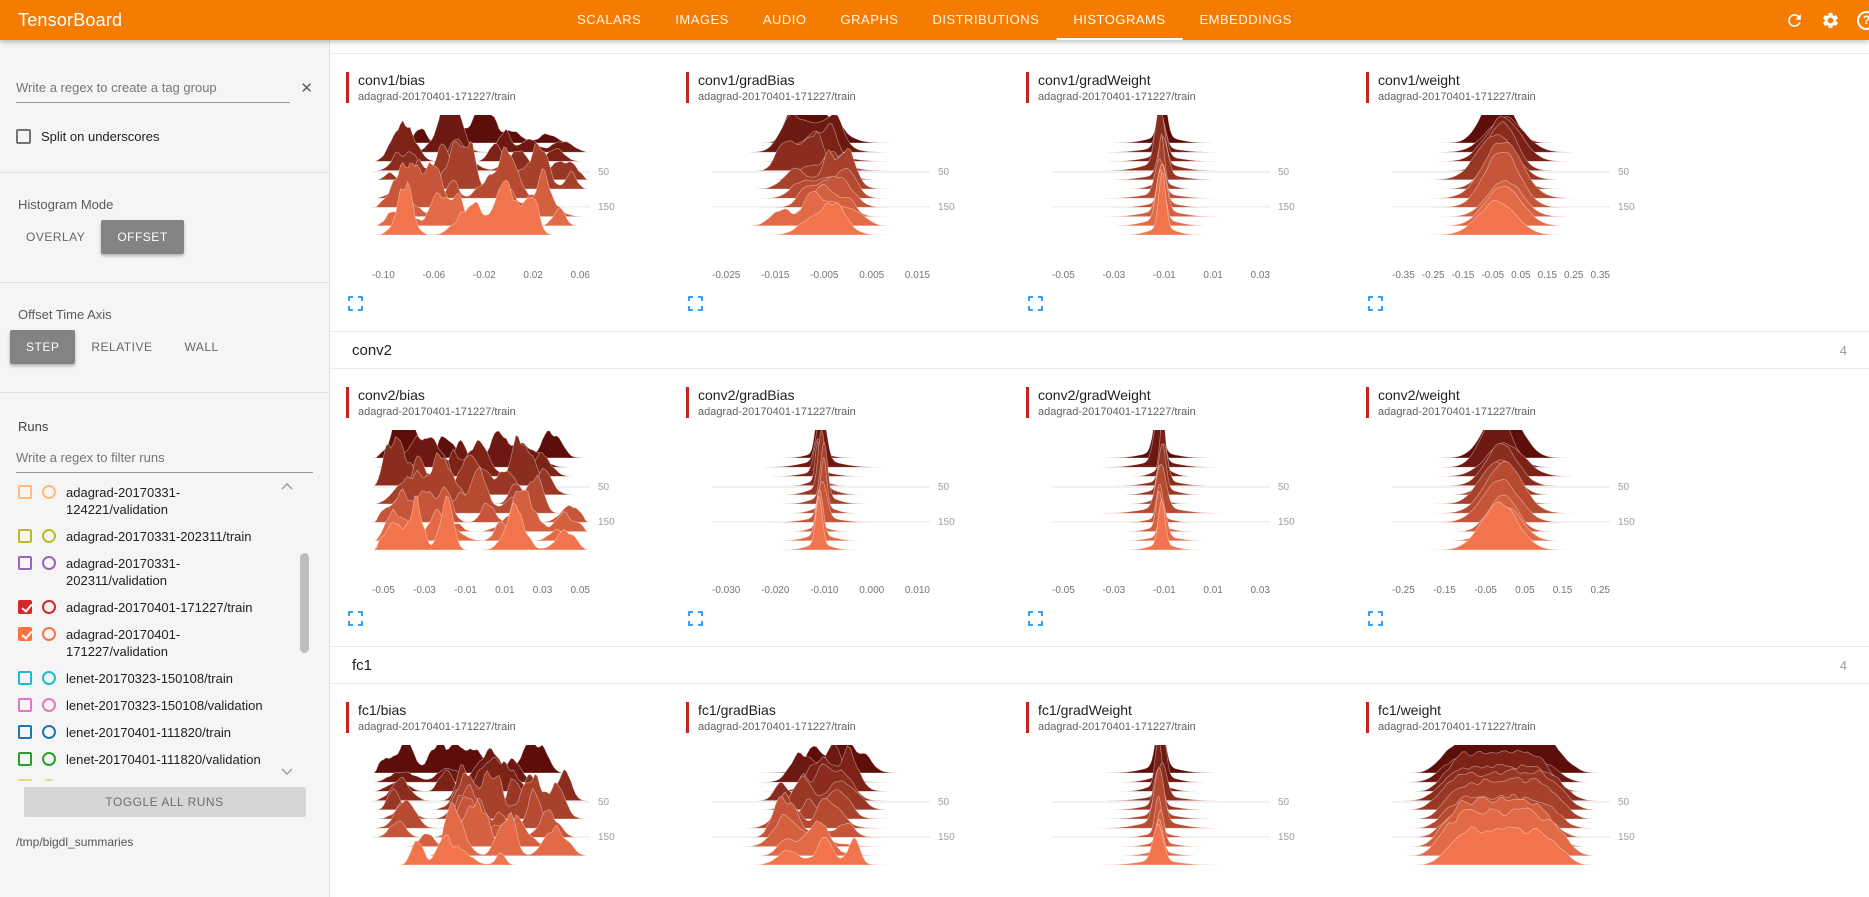 The width and height of the screenshot is (1869, 897). What do you see at coordinates (123, 643) in the screenshot?
I see `run-name: adagrad-20170401-171227/validation` at bounding box center [123, 643].